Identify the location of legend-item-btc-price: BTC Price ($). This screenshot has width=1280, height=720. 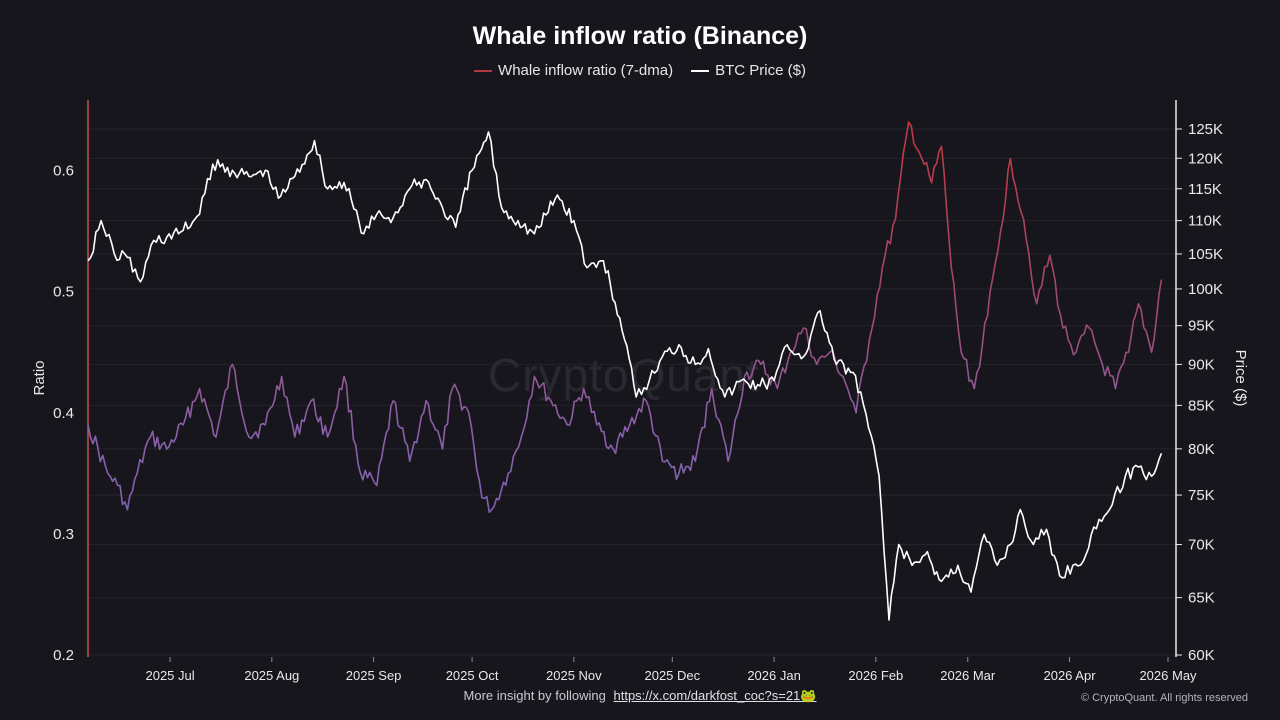
(748, 70).